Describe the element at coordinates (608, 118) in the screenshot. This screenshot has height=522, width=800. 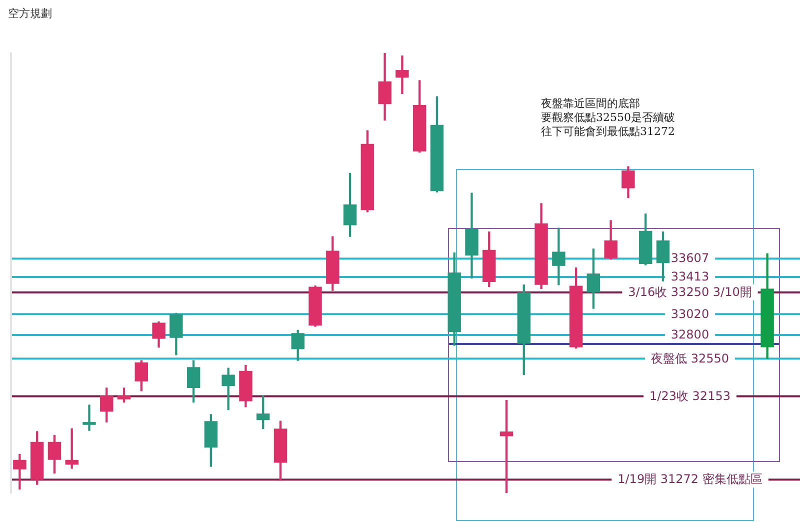
I see `annotation: 要觀察低點32550是否續破` at that location.